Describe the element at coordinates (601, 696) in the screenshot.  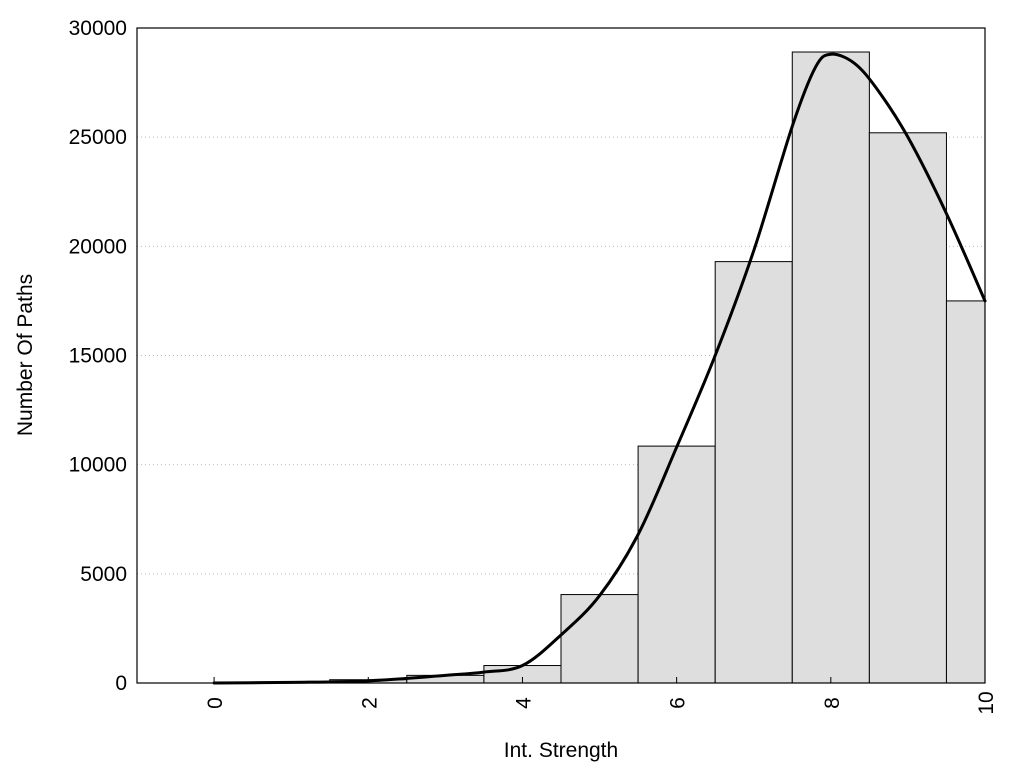
I see `x-axis: 0 2 4 6 8 10` at that location.